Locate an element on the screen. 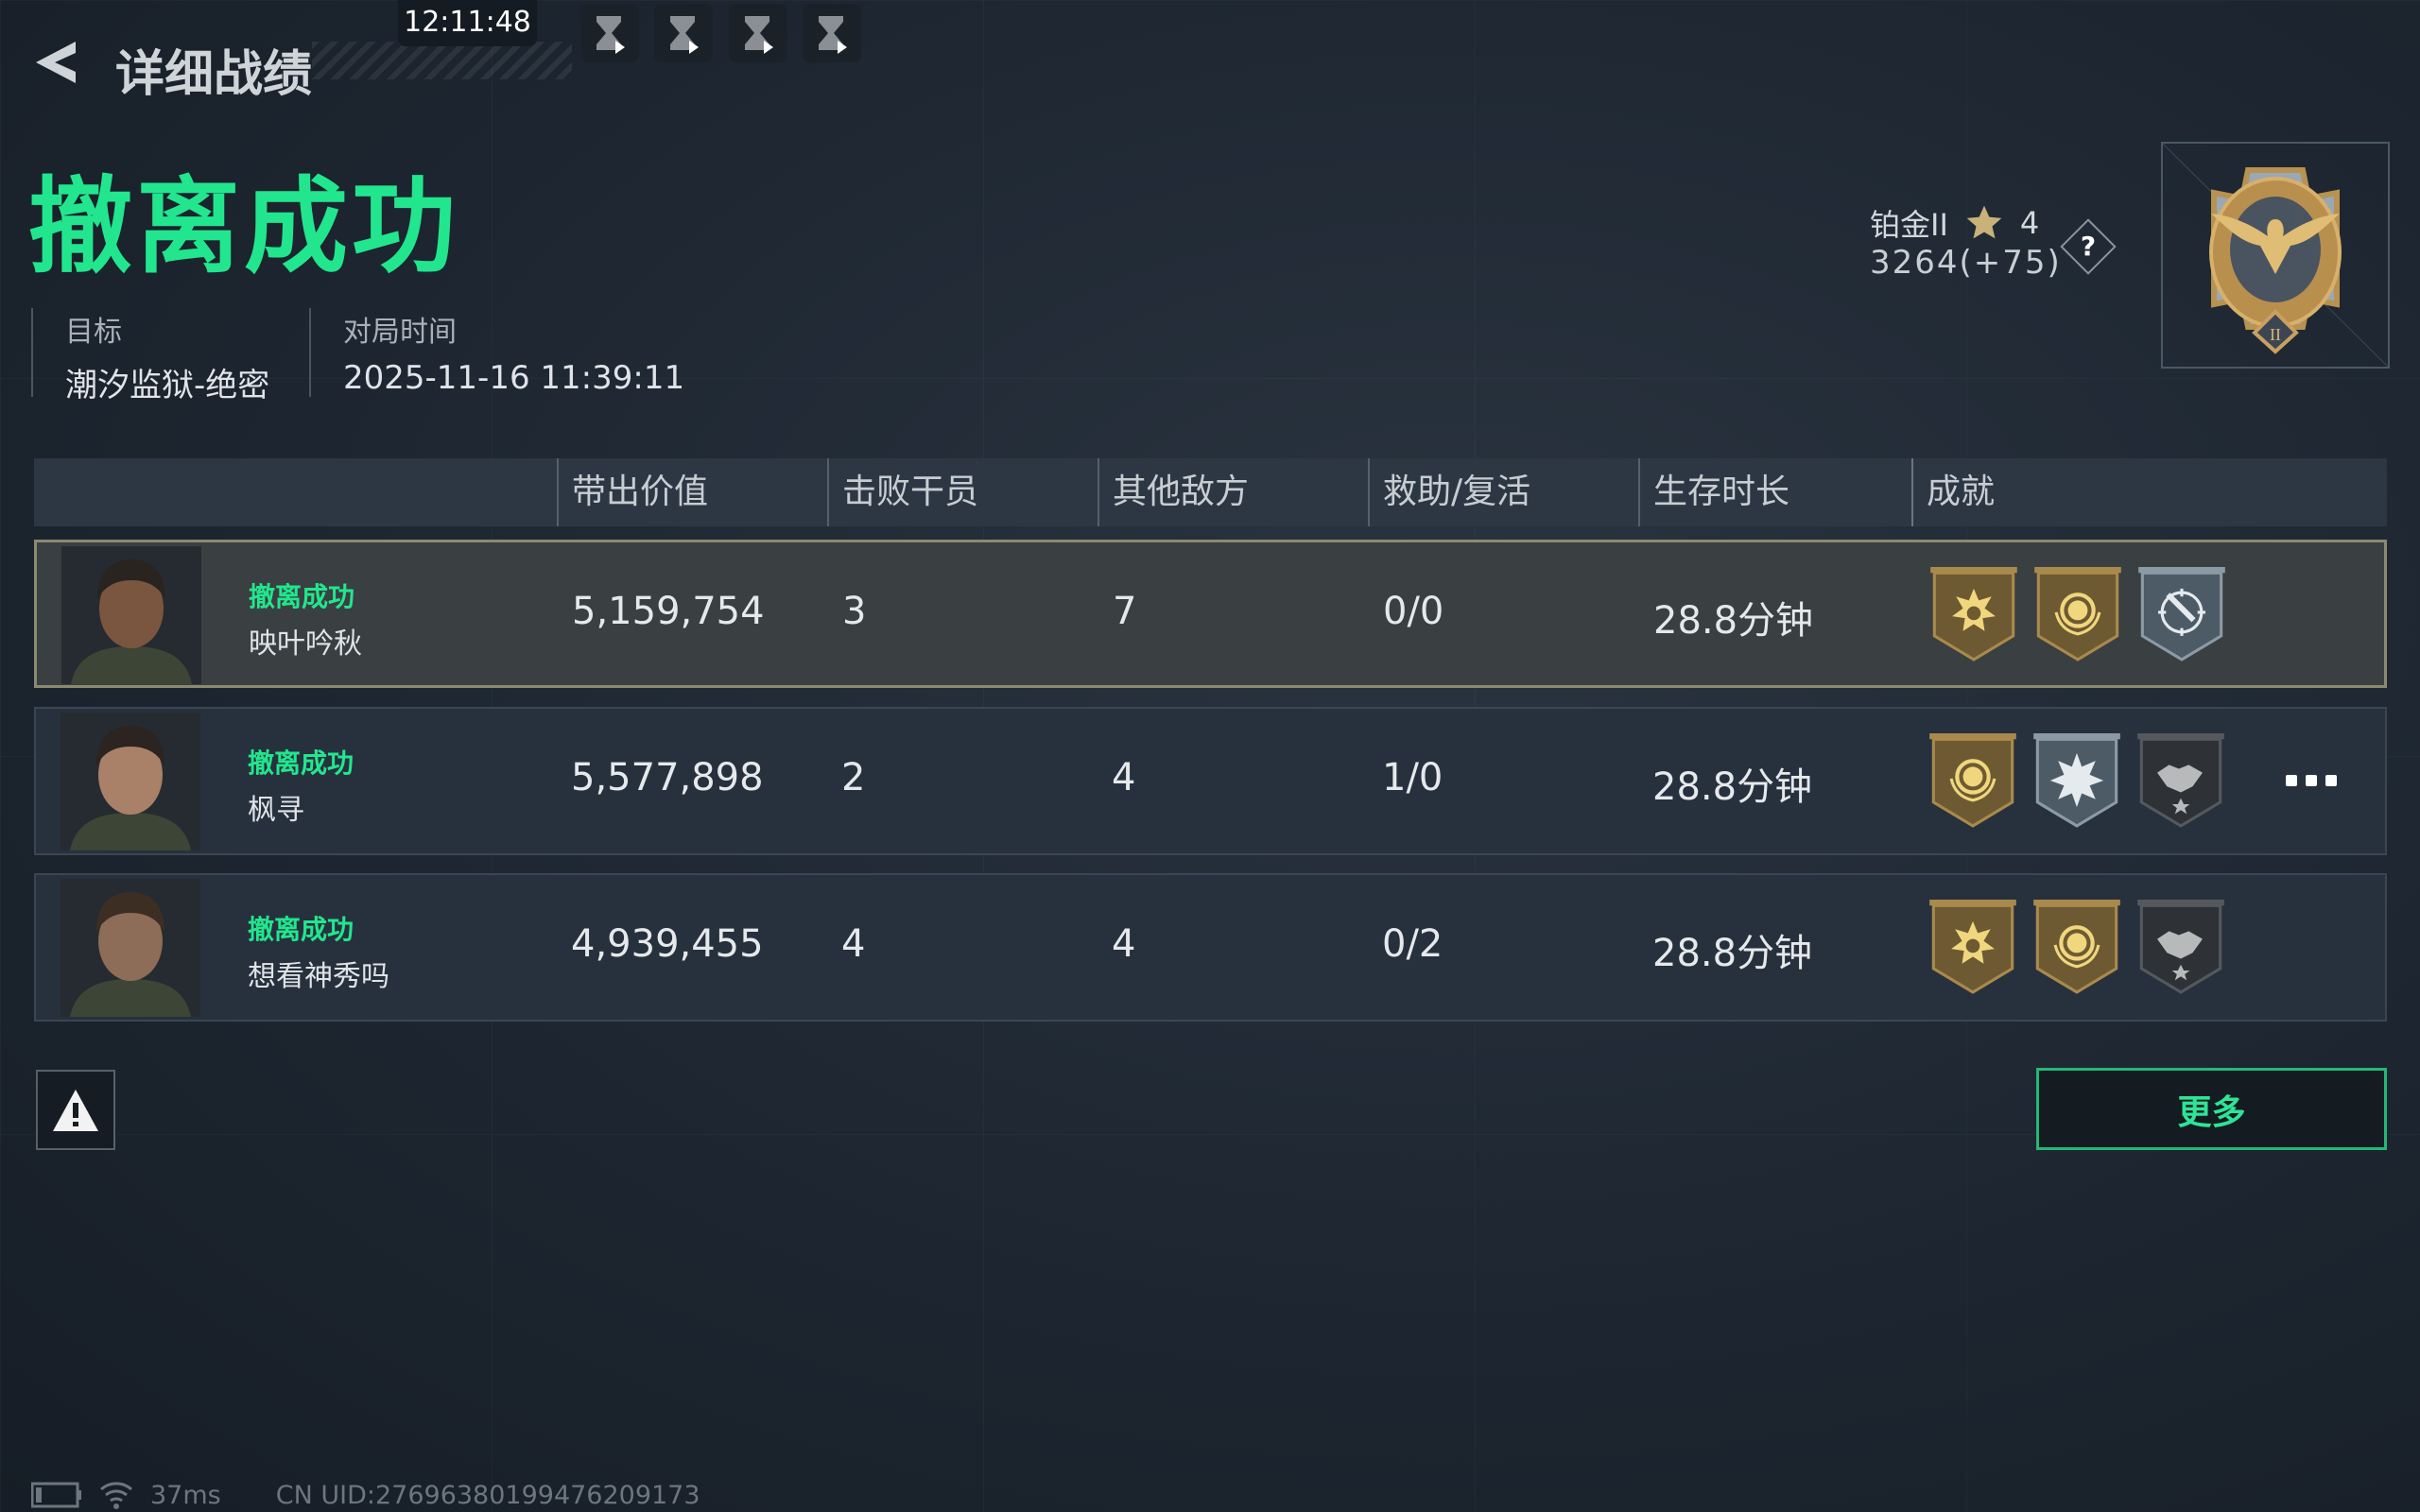 This screenshot has height=1512, width=2420. uid: CN UID:27696380199476209173 is located at coordinates (487, 1495).